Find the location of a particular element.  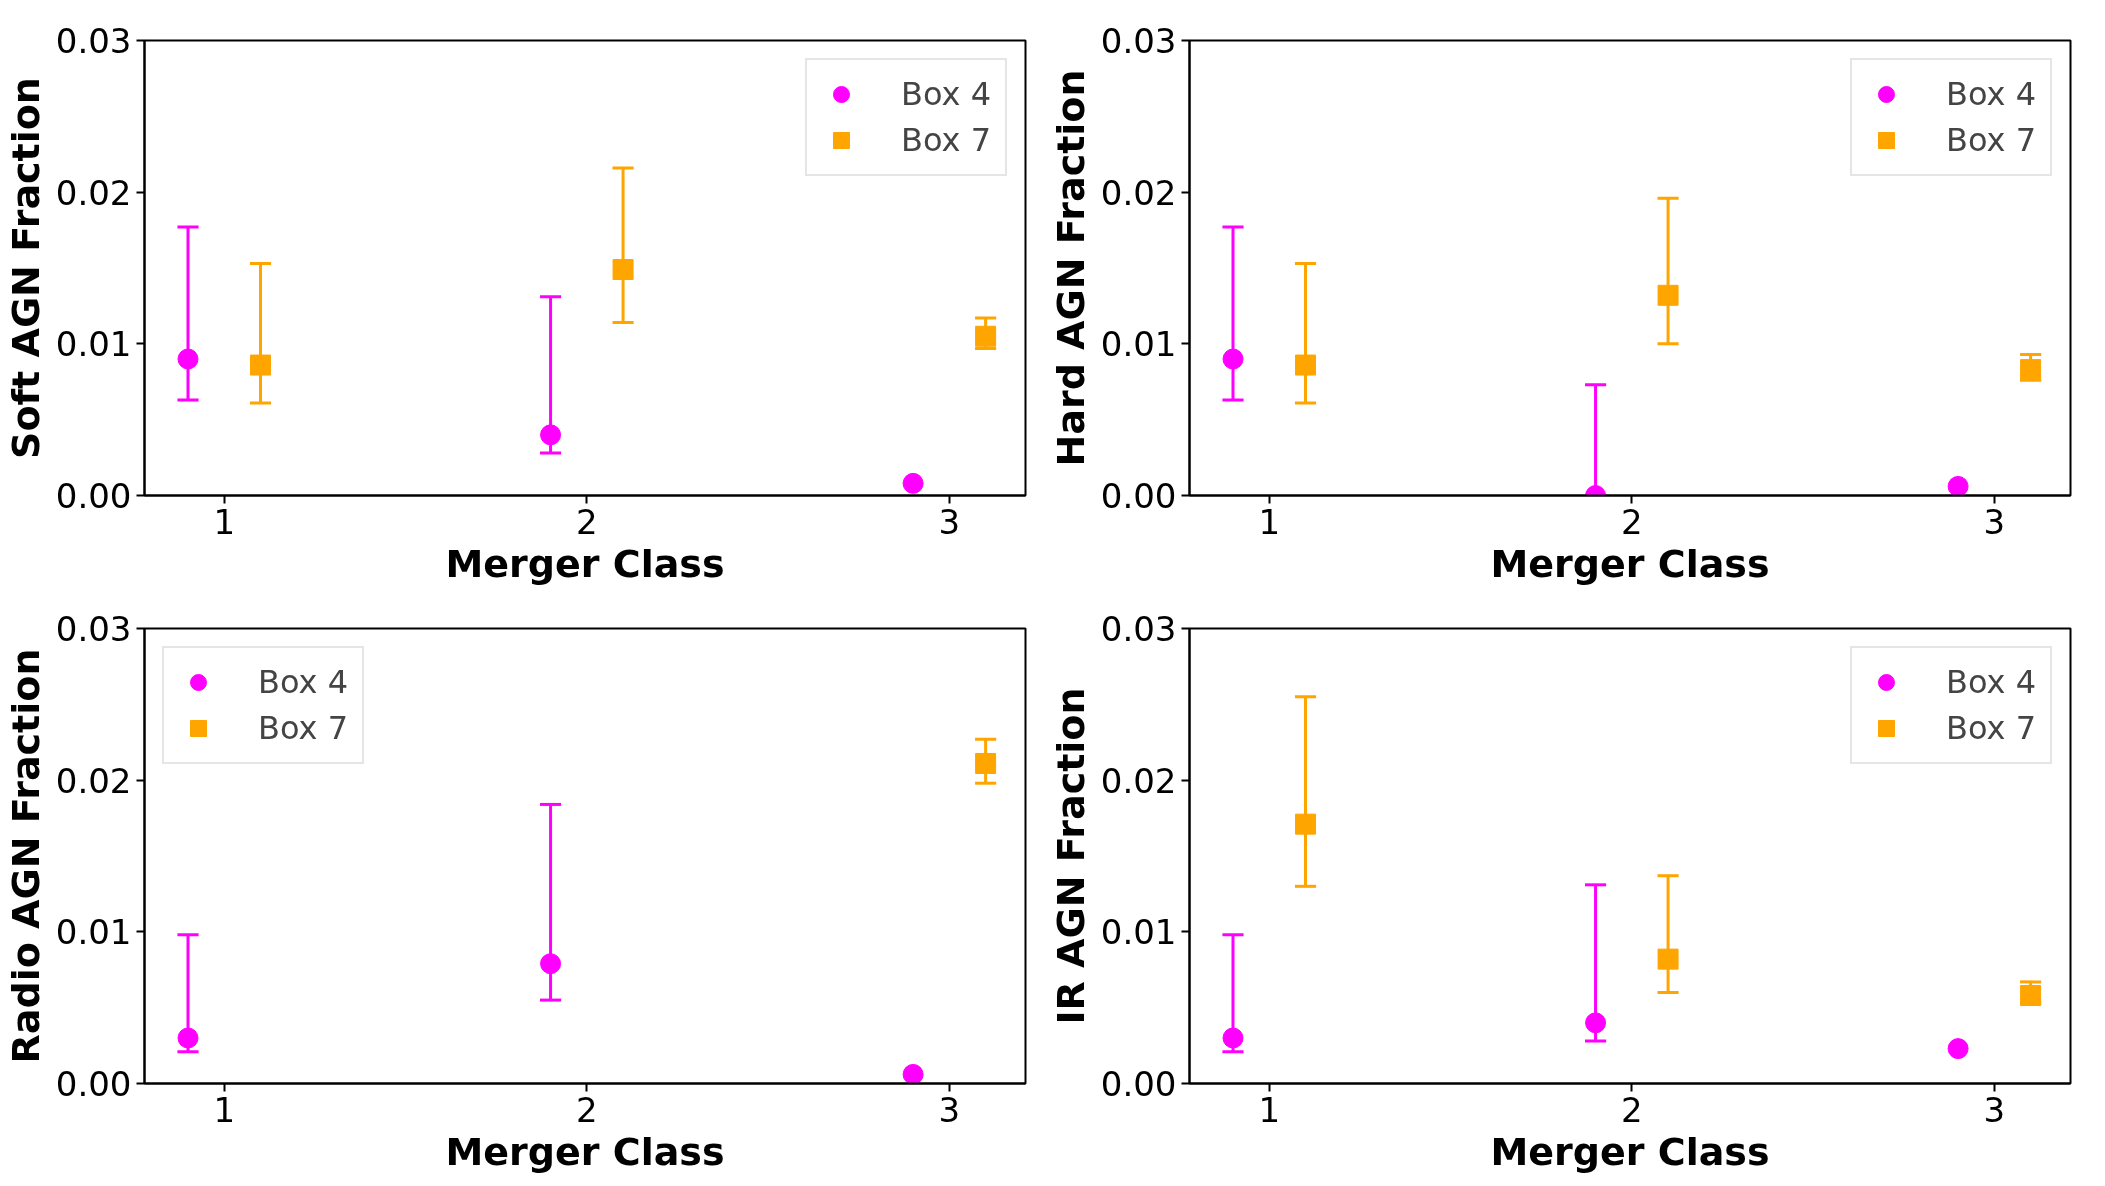

y-axis-title: Hard AGN Fraction is located at coordinates (1070, 268).